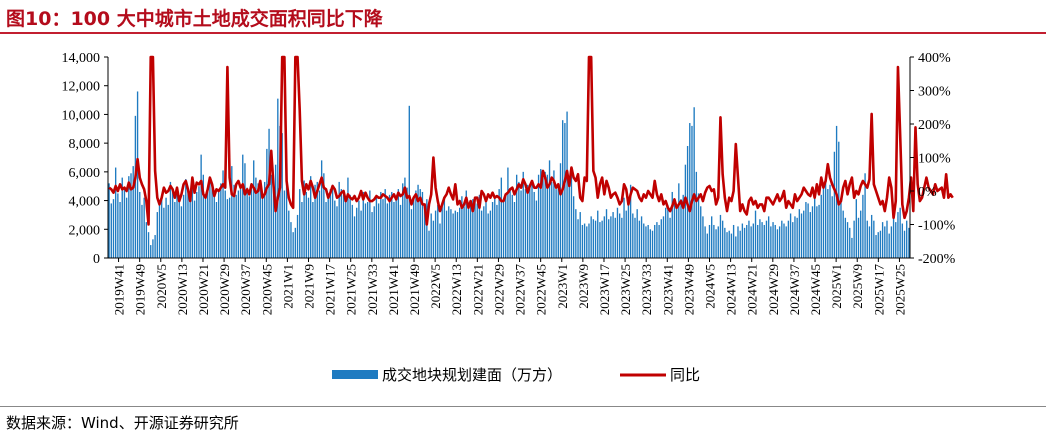  What do you see at coordinates (287, 286) in the screenshot?
I see `x-tick-label: 2021W1` at bounding box center [287, 286].